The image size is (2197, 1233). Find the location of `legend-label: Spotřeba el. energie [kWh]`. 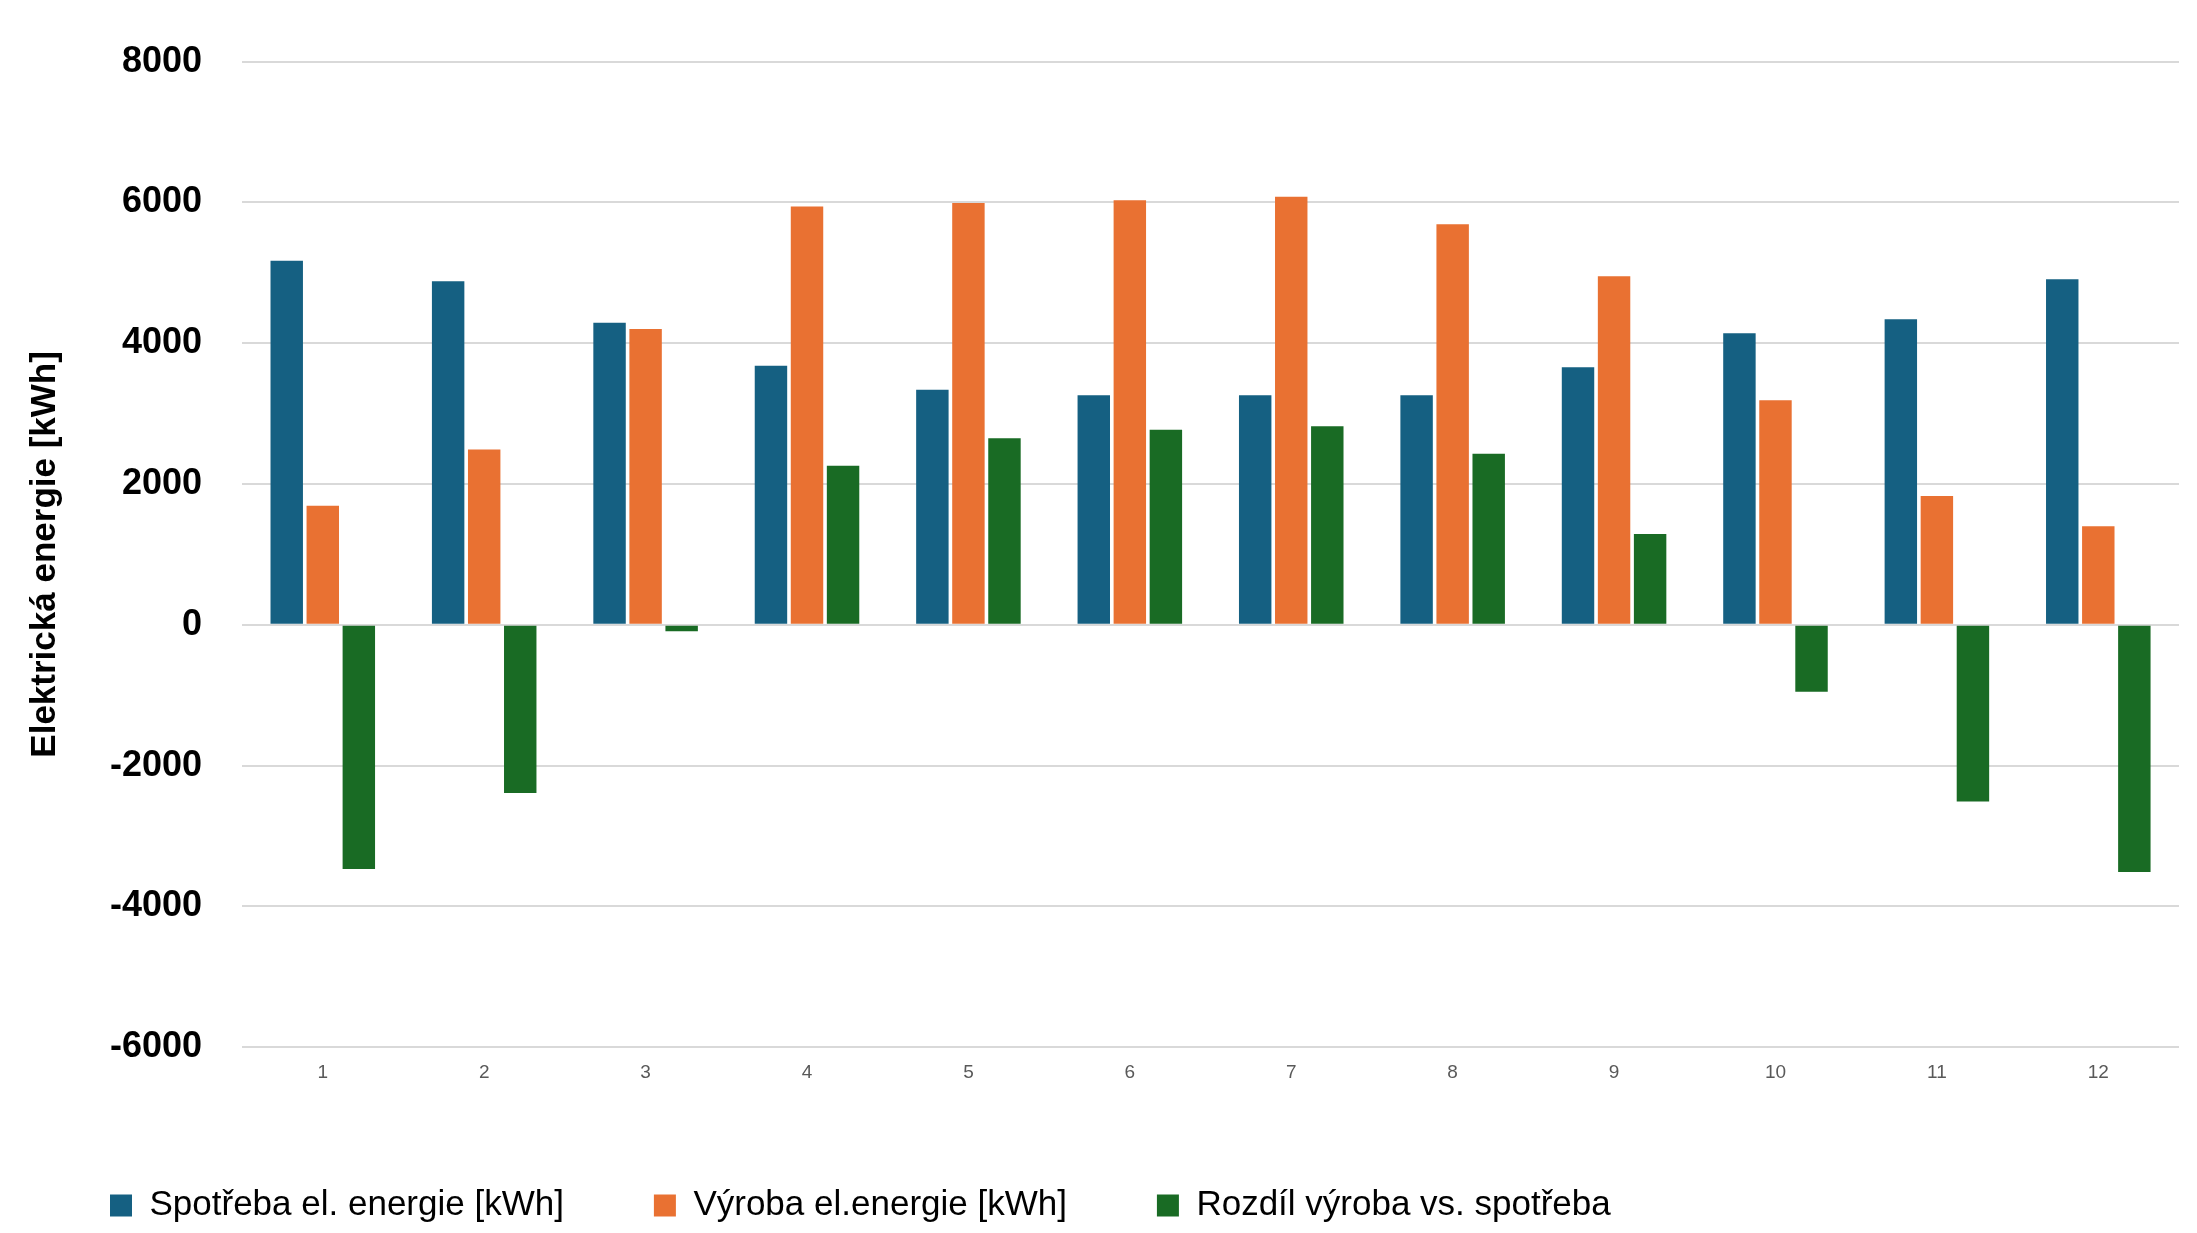

legend-label: Spotřeba el. energie [kWh] is located at coordinates (356, 1203).